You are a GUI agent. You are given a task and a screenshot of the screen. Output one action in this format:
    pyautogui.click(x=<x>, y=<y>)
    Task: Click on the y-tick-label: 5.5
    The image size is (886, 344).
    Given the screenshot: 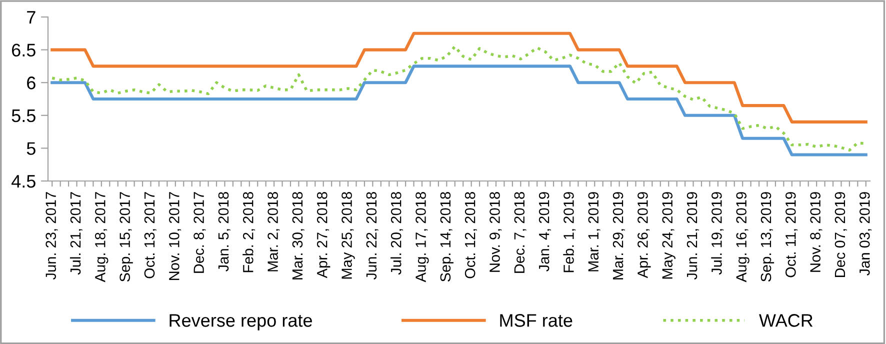 What is the action you would take?
    pyautogui.click(x=24, y=116)
    